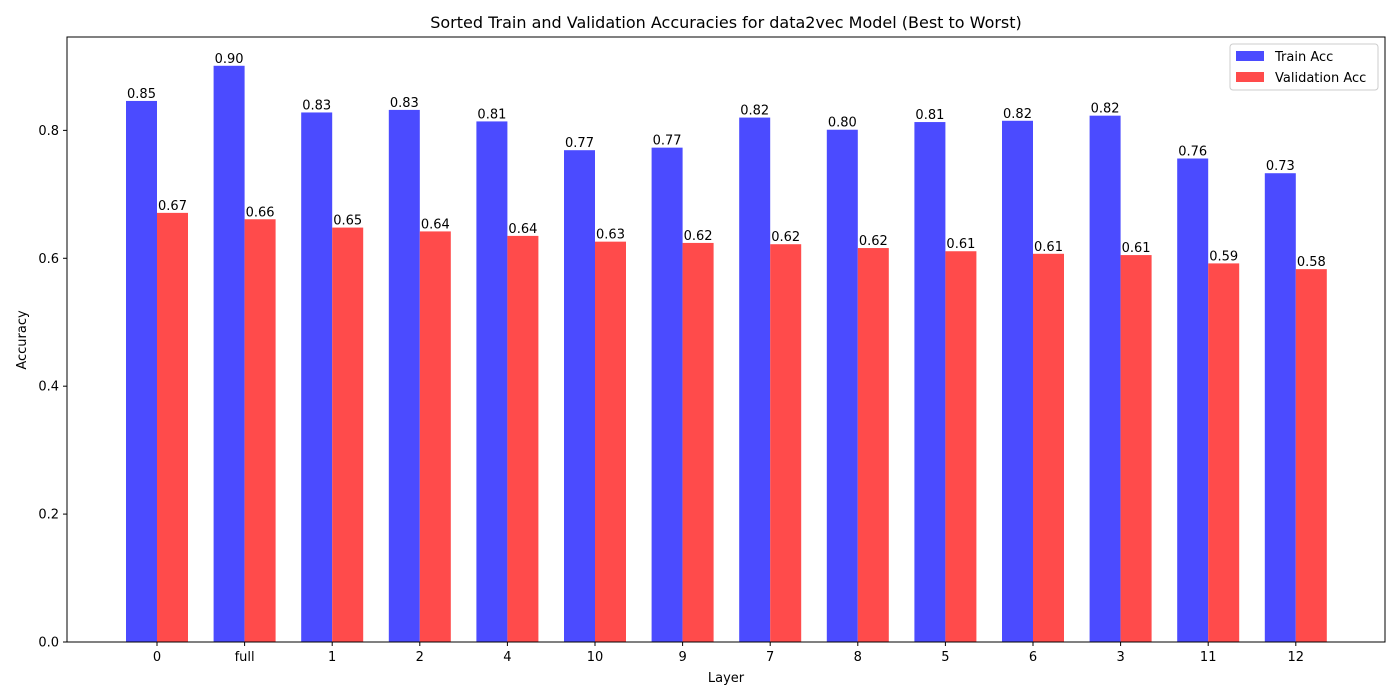  What do you see at coordinates (507, 657) in the screenshot?
I see `x-tick-label-4: 4` at bounding box center [507, 657].